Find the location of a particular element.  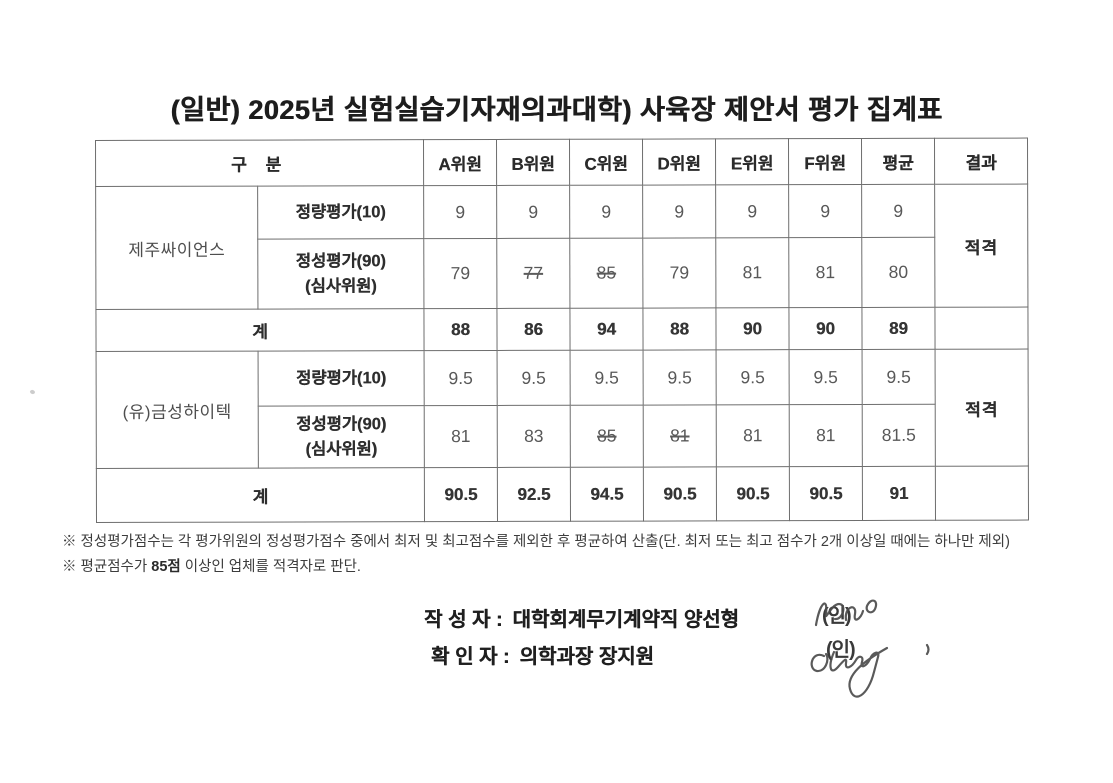

column-header-committee-d: D위원 is located at coordinates (679, 162).